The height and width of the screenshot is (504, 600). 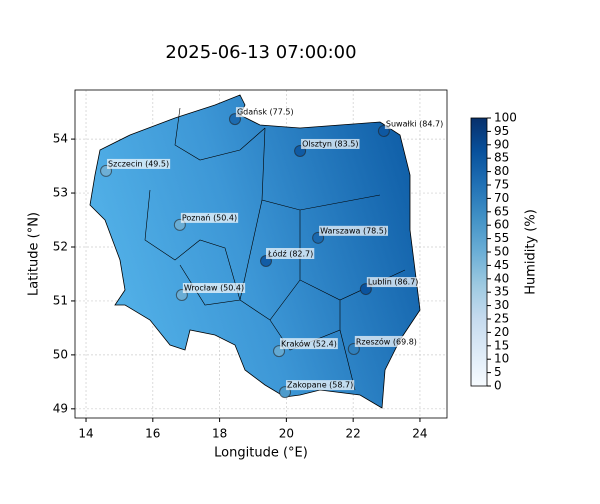 I want to click on x-tick-label: 18, so click(x=219, y=434).